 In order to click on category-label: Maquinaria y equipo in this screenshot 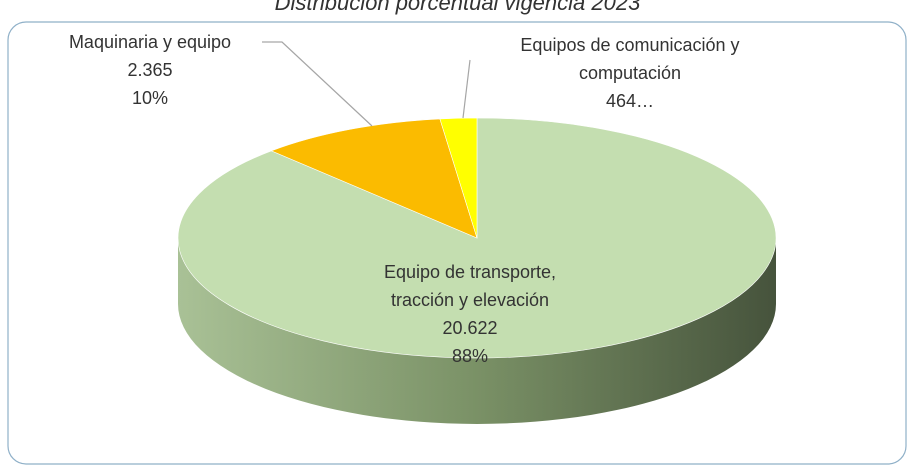, I will do `click(150, 42)`.